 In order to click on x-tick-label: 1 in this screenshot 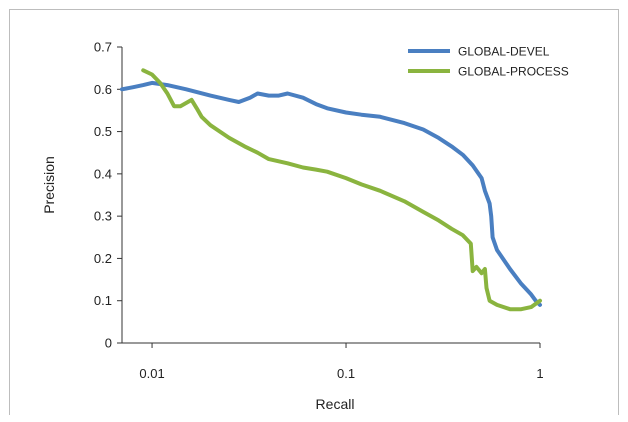, I will do `click(539, 373)`.